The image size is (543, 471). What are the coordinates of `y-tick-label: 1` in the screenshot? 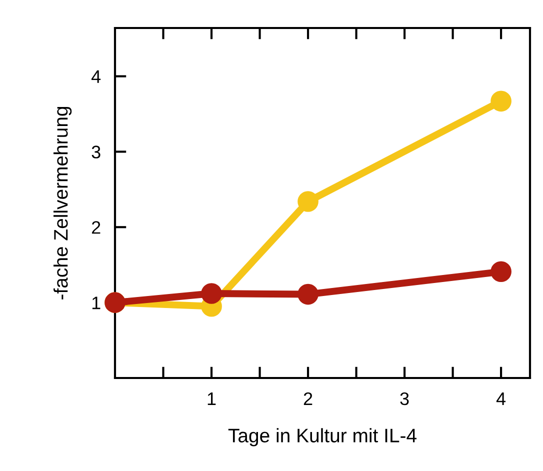 It's located at (96, 303).